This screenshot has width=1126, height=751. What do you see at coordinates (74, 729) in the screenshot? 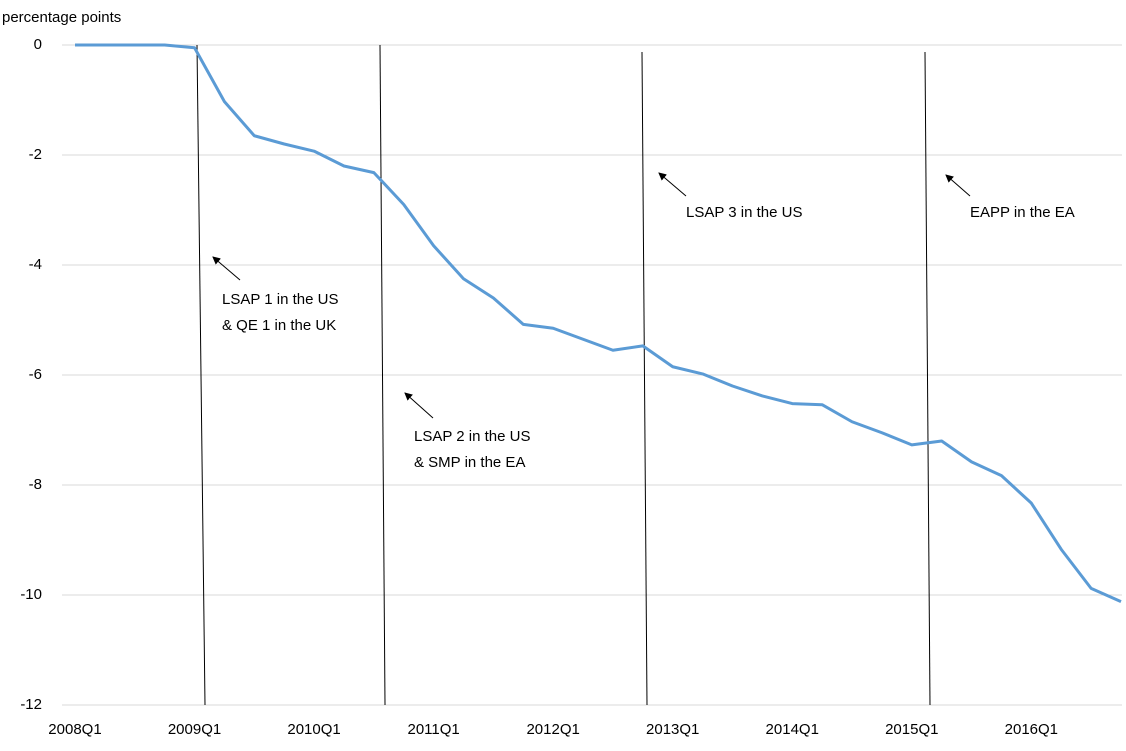
I see `x-tick-label: 2008Q1` at bounding box center [74, 729].